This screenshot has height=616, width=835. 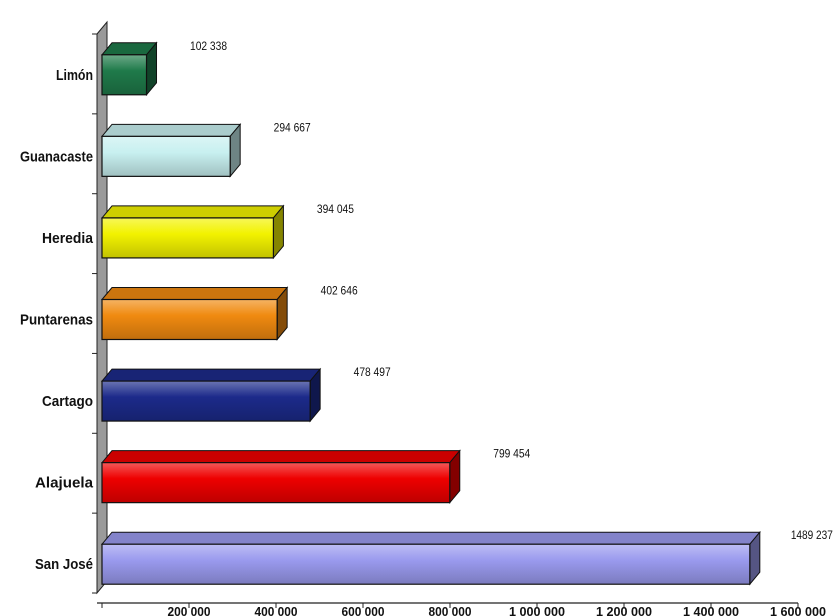 I want to click on x-tick-label: 600 000, so click(x=363, y=610).